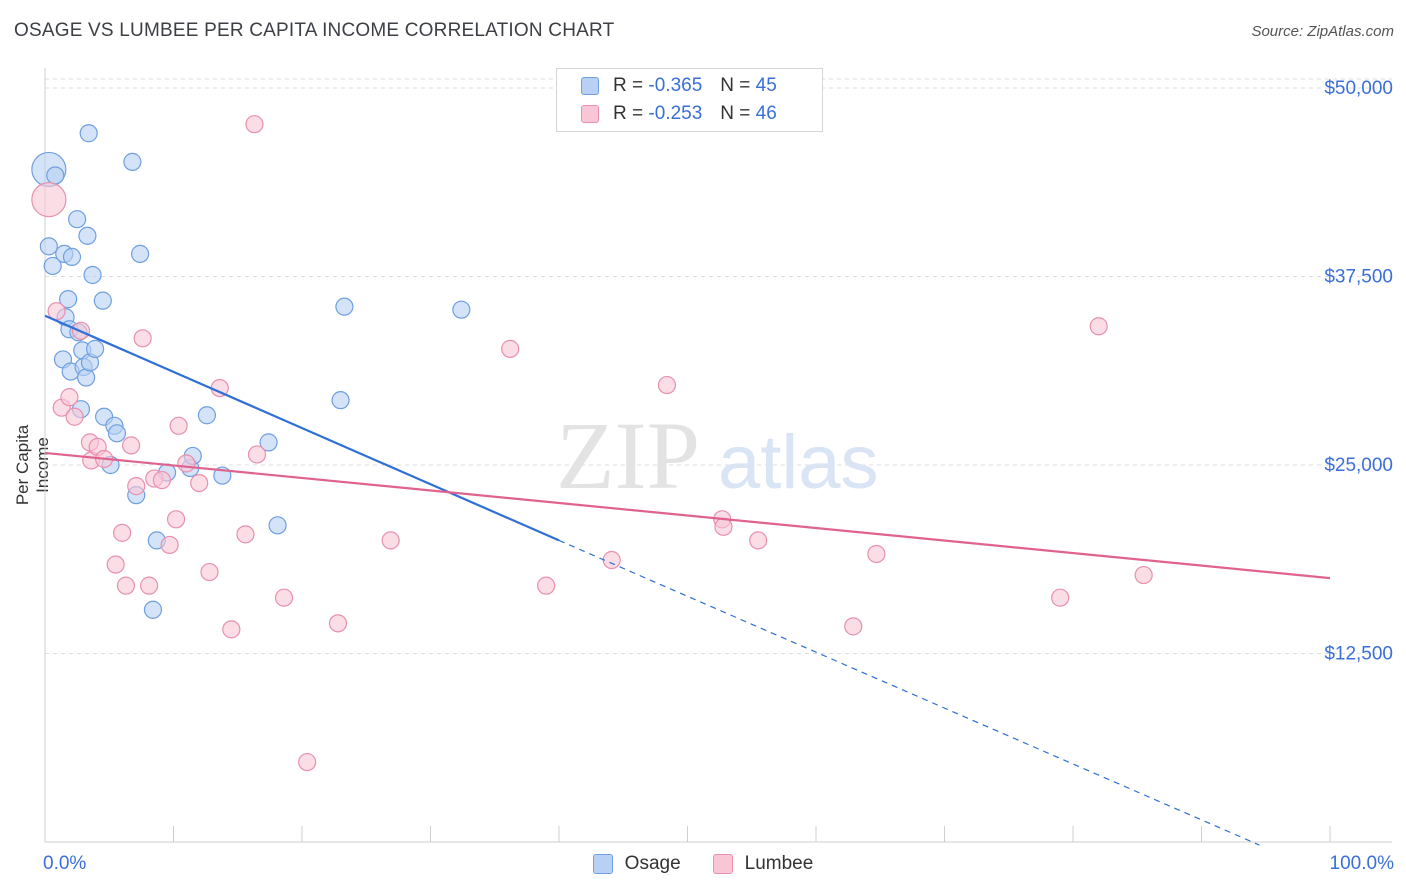  Describe the element at coordinates (590, 86) in the screenshot. I see `osage-swatch` at that location.